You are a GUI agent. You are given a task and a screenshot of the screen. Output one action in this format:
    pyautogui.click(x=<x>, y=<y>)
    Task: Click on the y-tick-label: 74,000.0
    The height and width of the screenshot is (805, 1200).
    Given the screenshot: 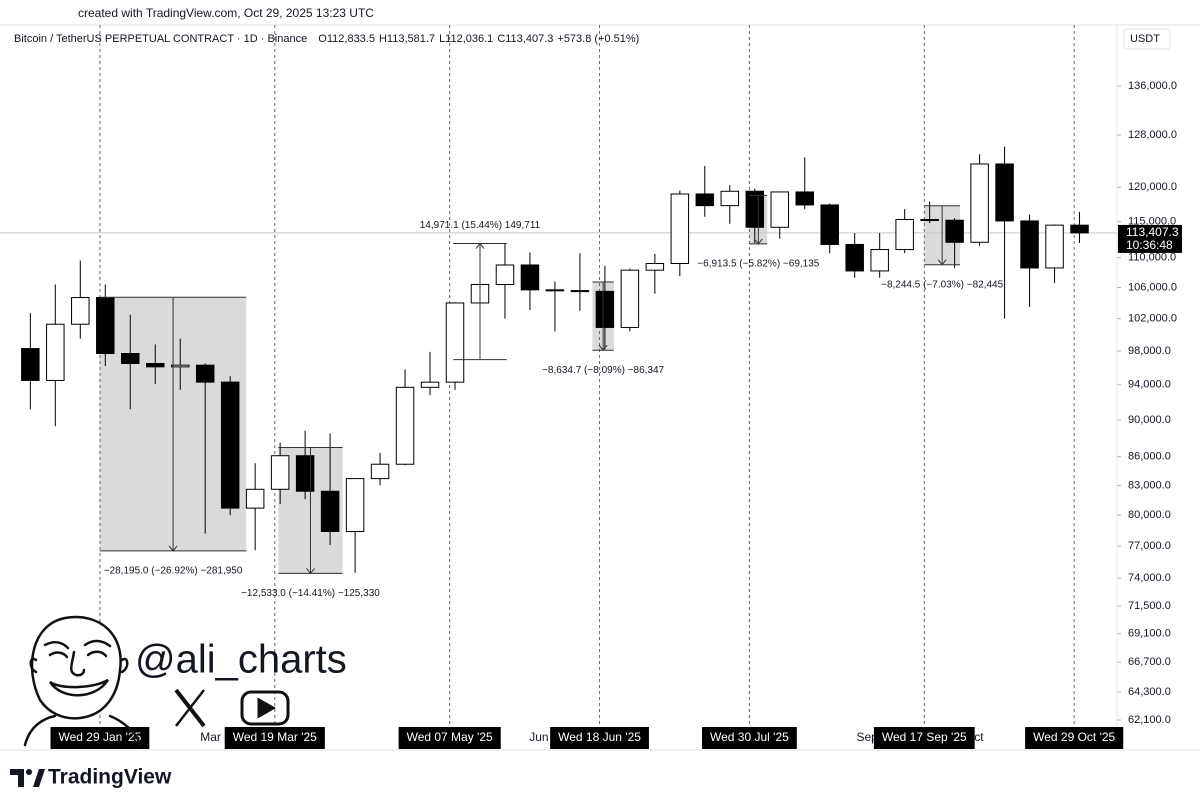 What is the action you would take?
    pyautogui.click(x=1149, y=578)
    